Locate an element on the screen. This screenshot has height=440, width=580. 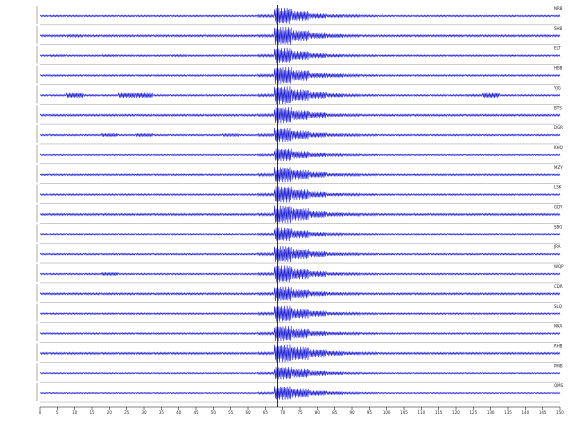
station-label: JRA is located at coordinates (557, 246).